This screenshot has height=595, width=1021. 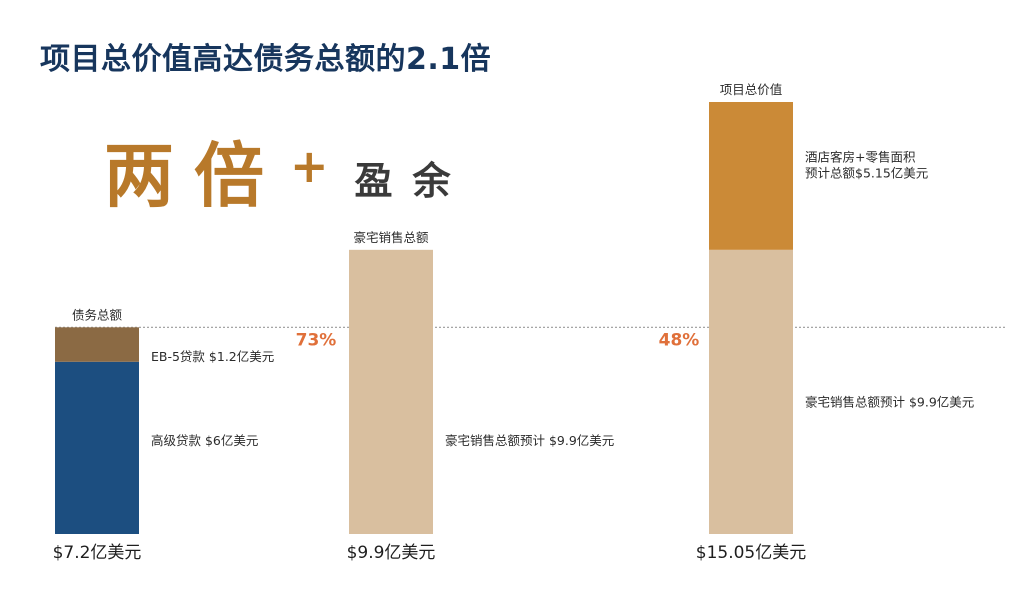 I want to click on headline: 两倍 + 盈余, so click(x=287, y=170).